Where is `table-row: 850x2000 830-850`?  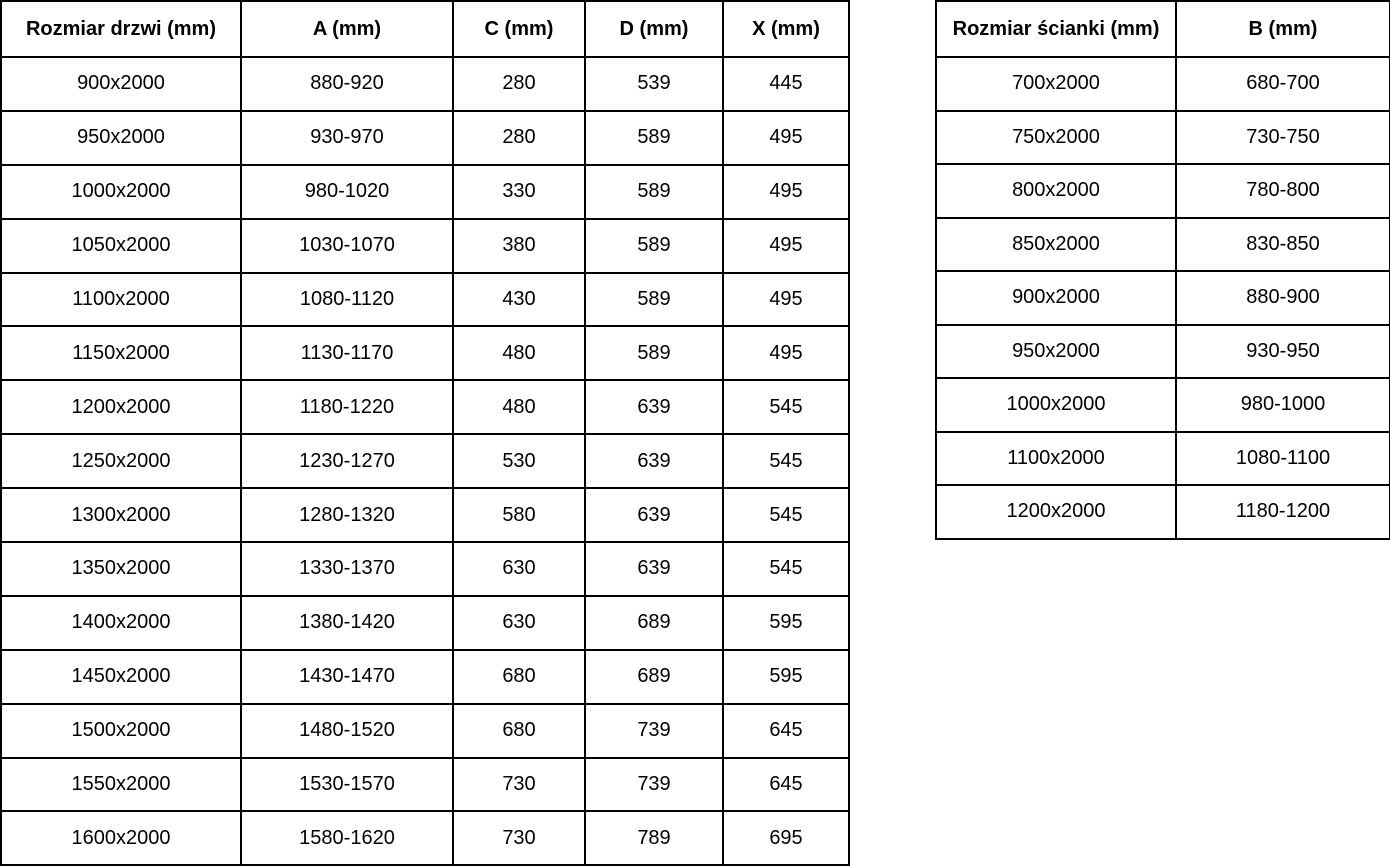
table-row: 850x2000 830-850 is located at coordinates (1162, 244).